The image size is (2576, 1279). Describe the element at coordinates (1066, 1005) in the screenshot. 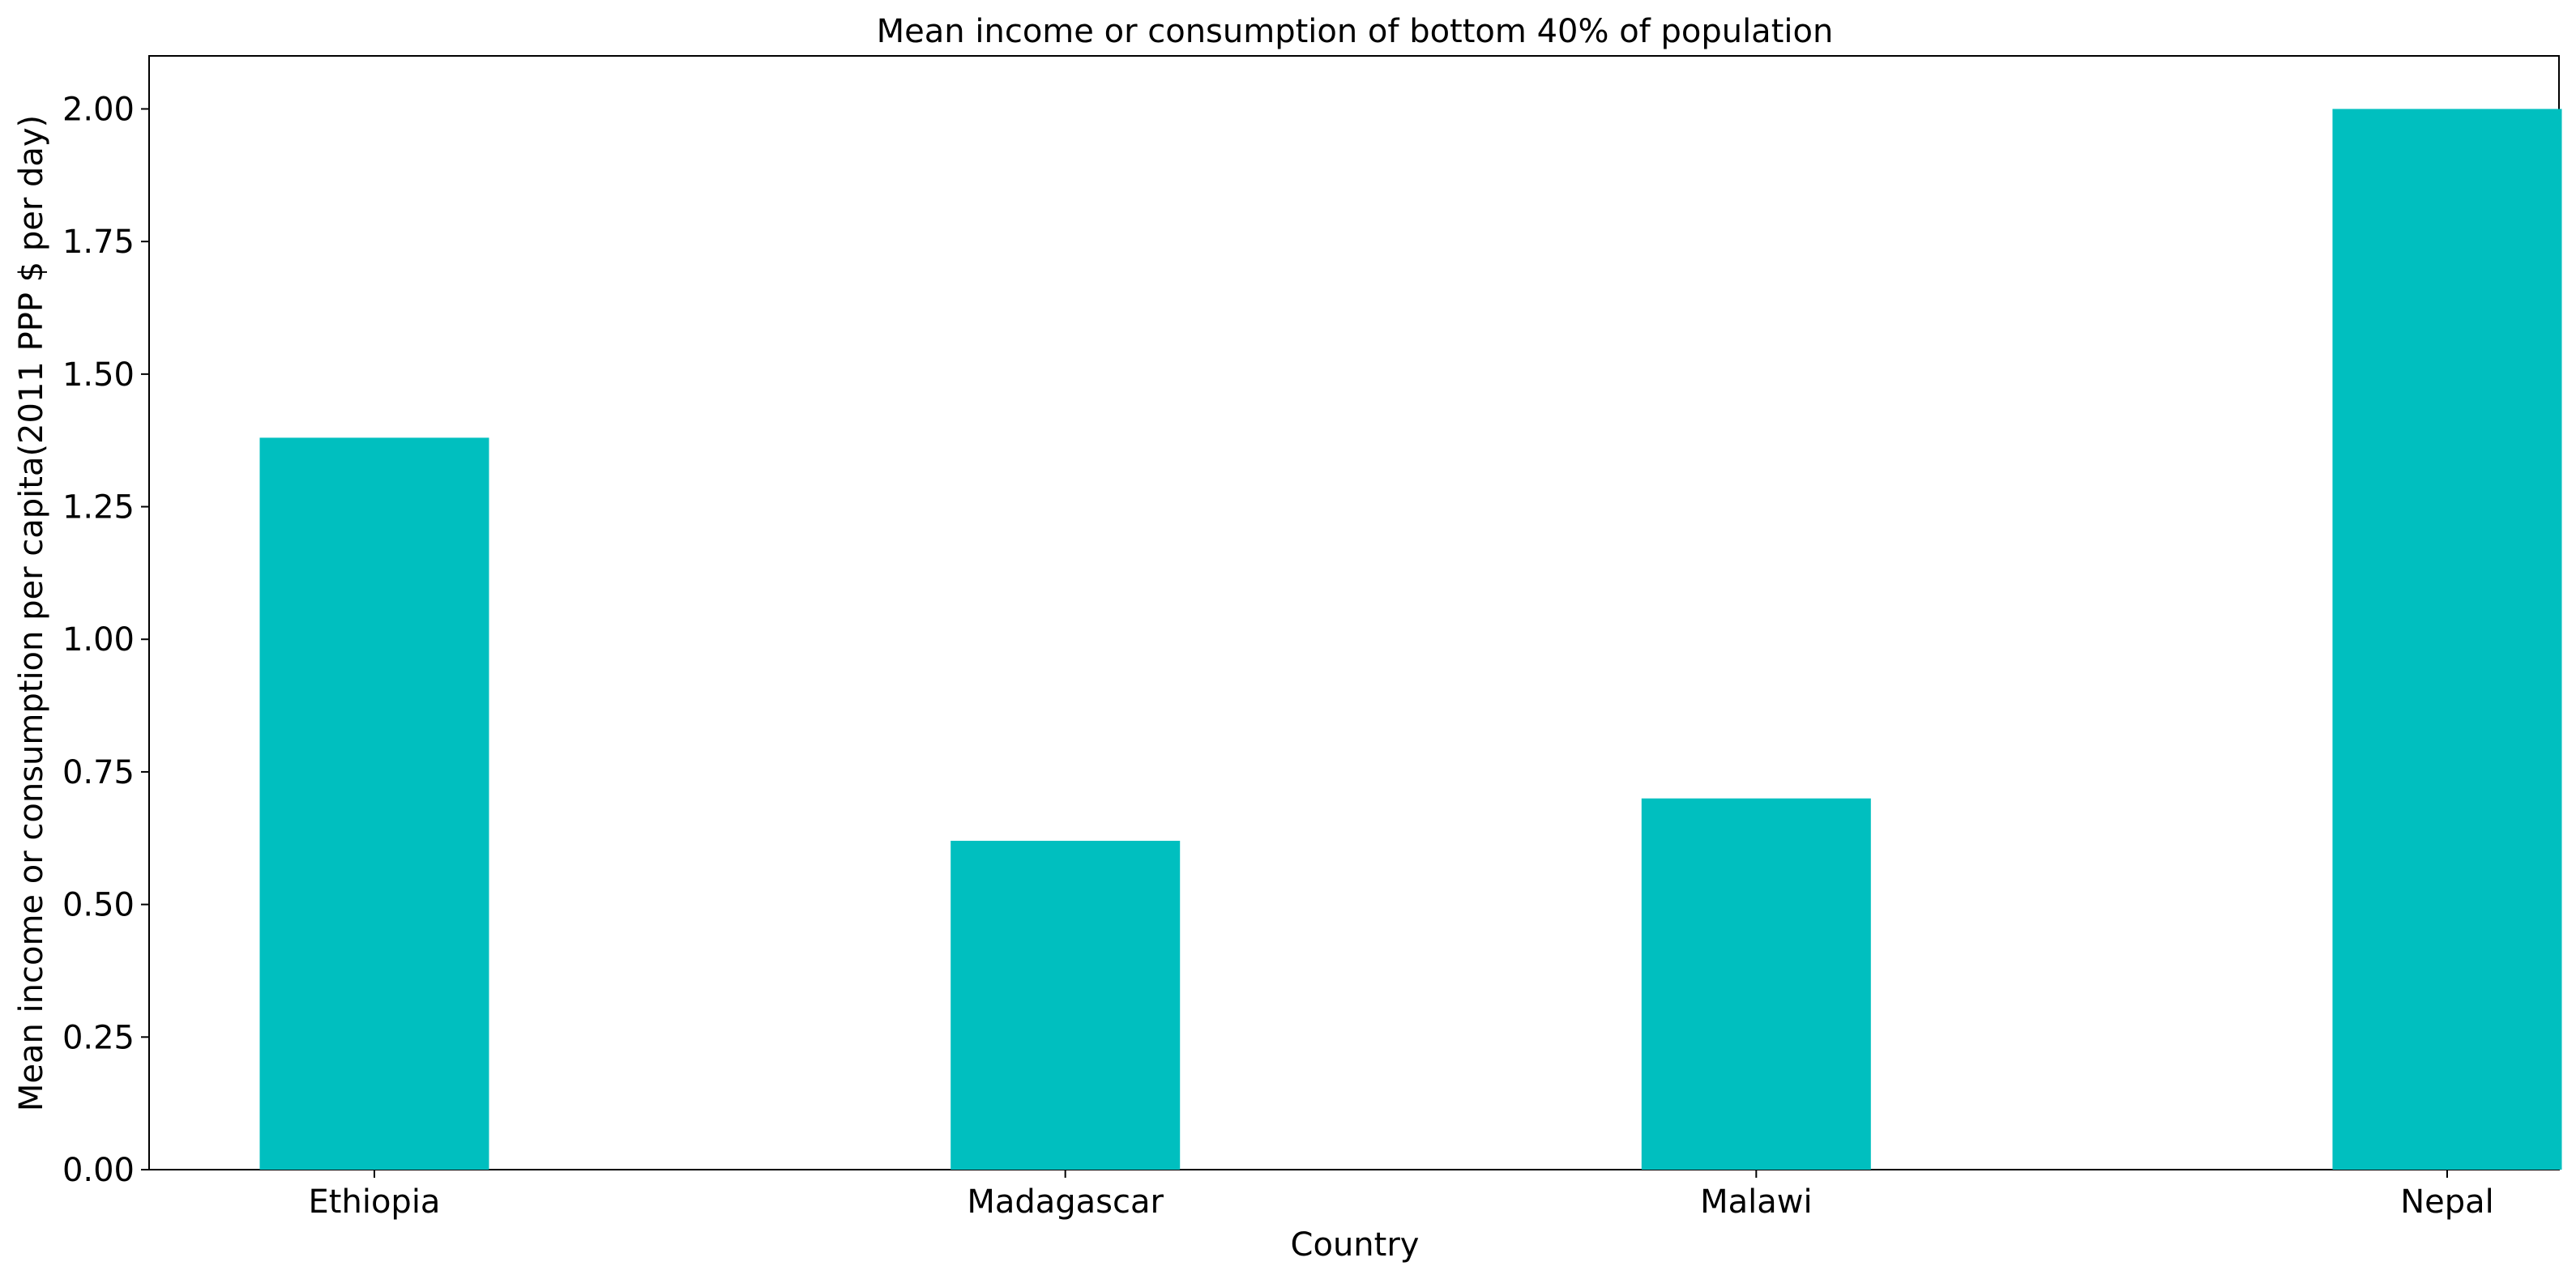

I see `bar-madagascar` at that location.